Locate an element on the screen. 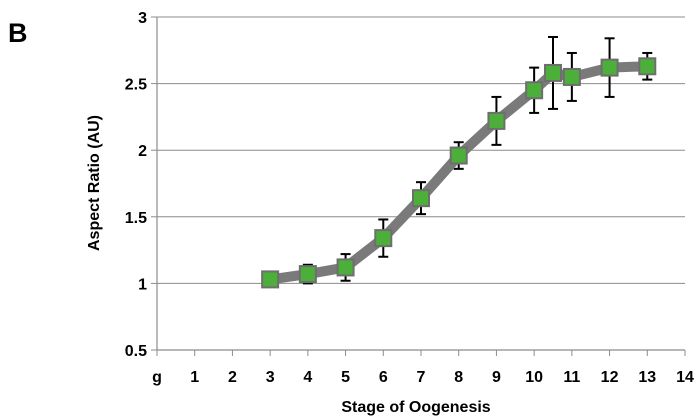 This screenshot has height=417, width=700. x-tick-label: 8 is located at coordinates (458, 377).